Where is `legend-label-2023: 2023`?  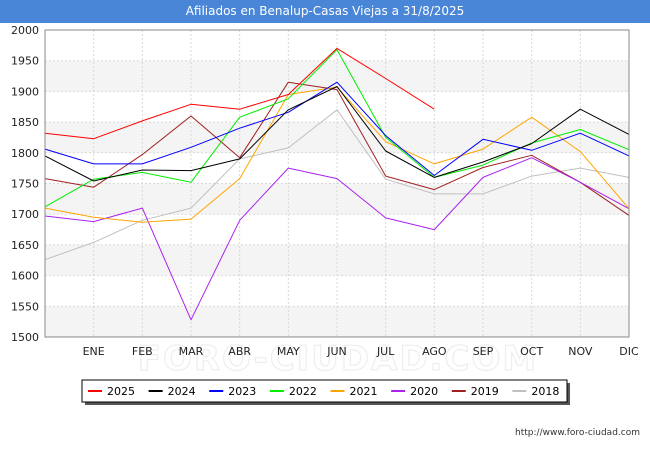 legend-label-2023: 2023 is located at coordinates (242, 391).